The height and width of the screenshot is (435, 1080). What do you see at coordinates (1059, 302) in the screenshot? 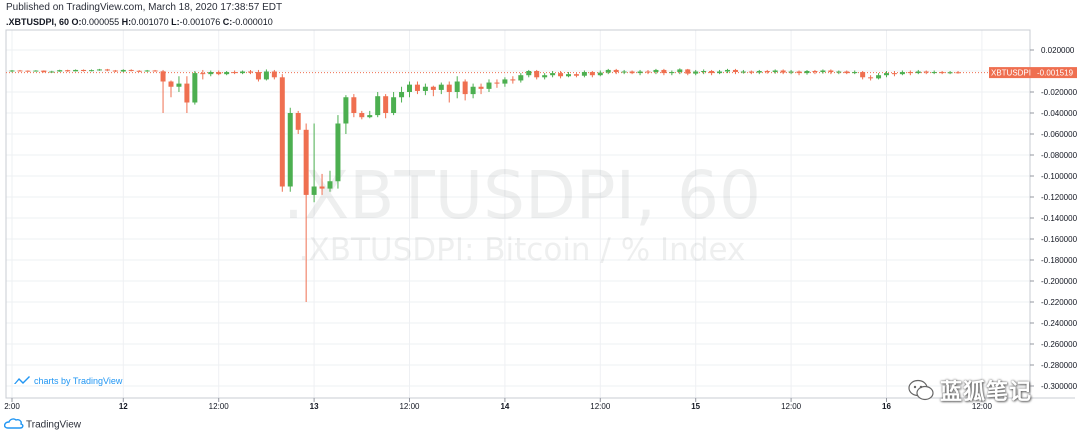
I see `price-tick-label: -0.220000` at bounding box center [1059, 302].